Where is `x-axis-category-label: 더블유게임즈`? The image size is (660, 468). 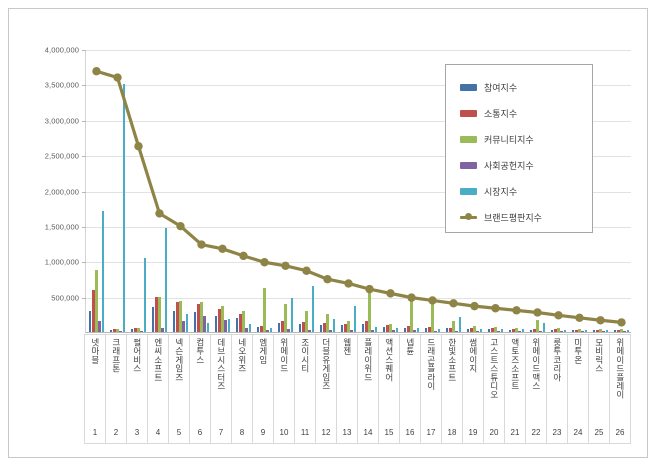 x-axis-category-label: 더블유게임즈 is located at coordinates (326, 364).